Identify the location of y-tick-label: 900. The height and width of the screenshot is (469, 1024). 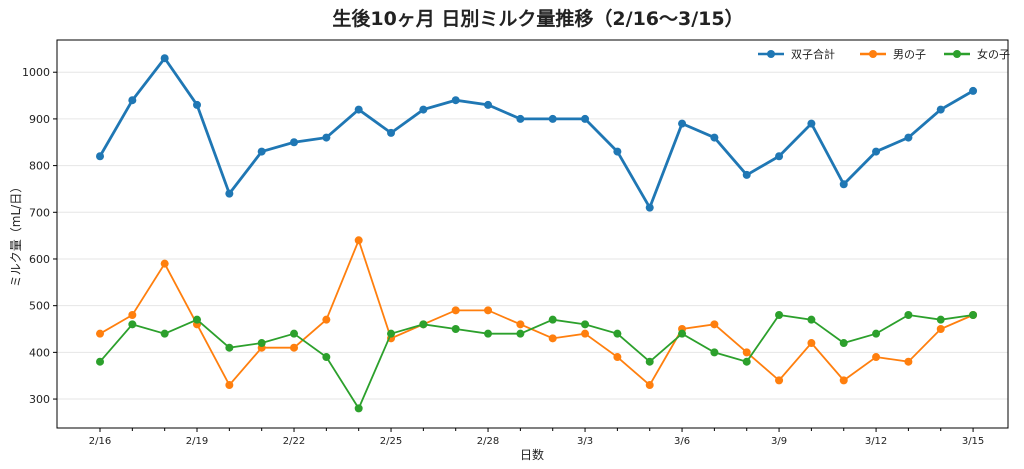
(39, 119).